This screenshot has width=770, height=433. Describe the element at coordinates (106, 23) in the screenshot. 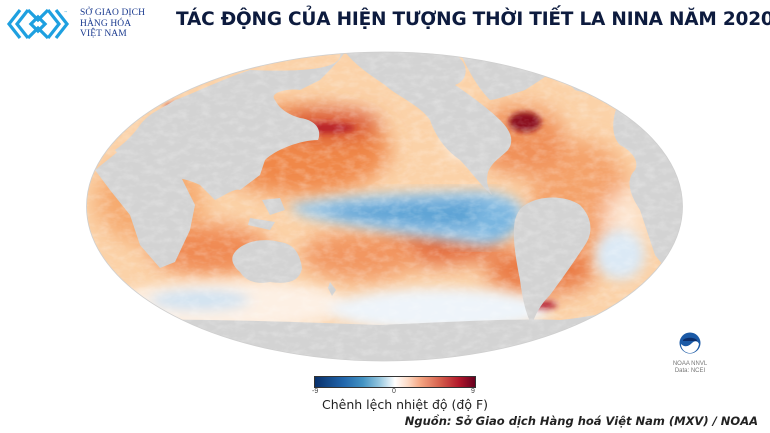

I see `logo-line-2: HÀNG HÓA` at that location.